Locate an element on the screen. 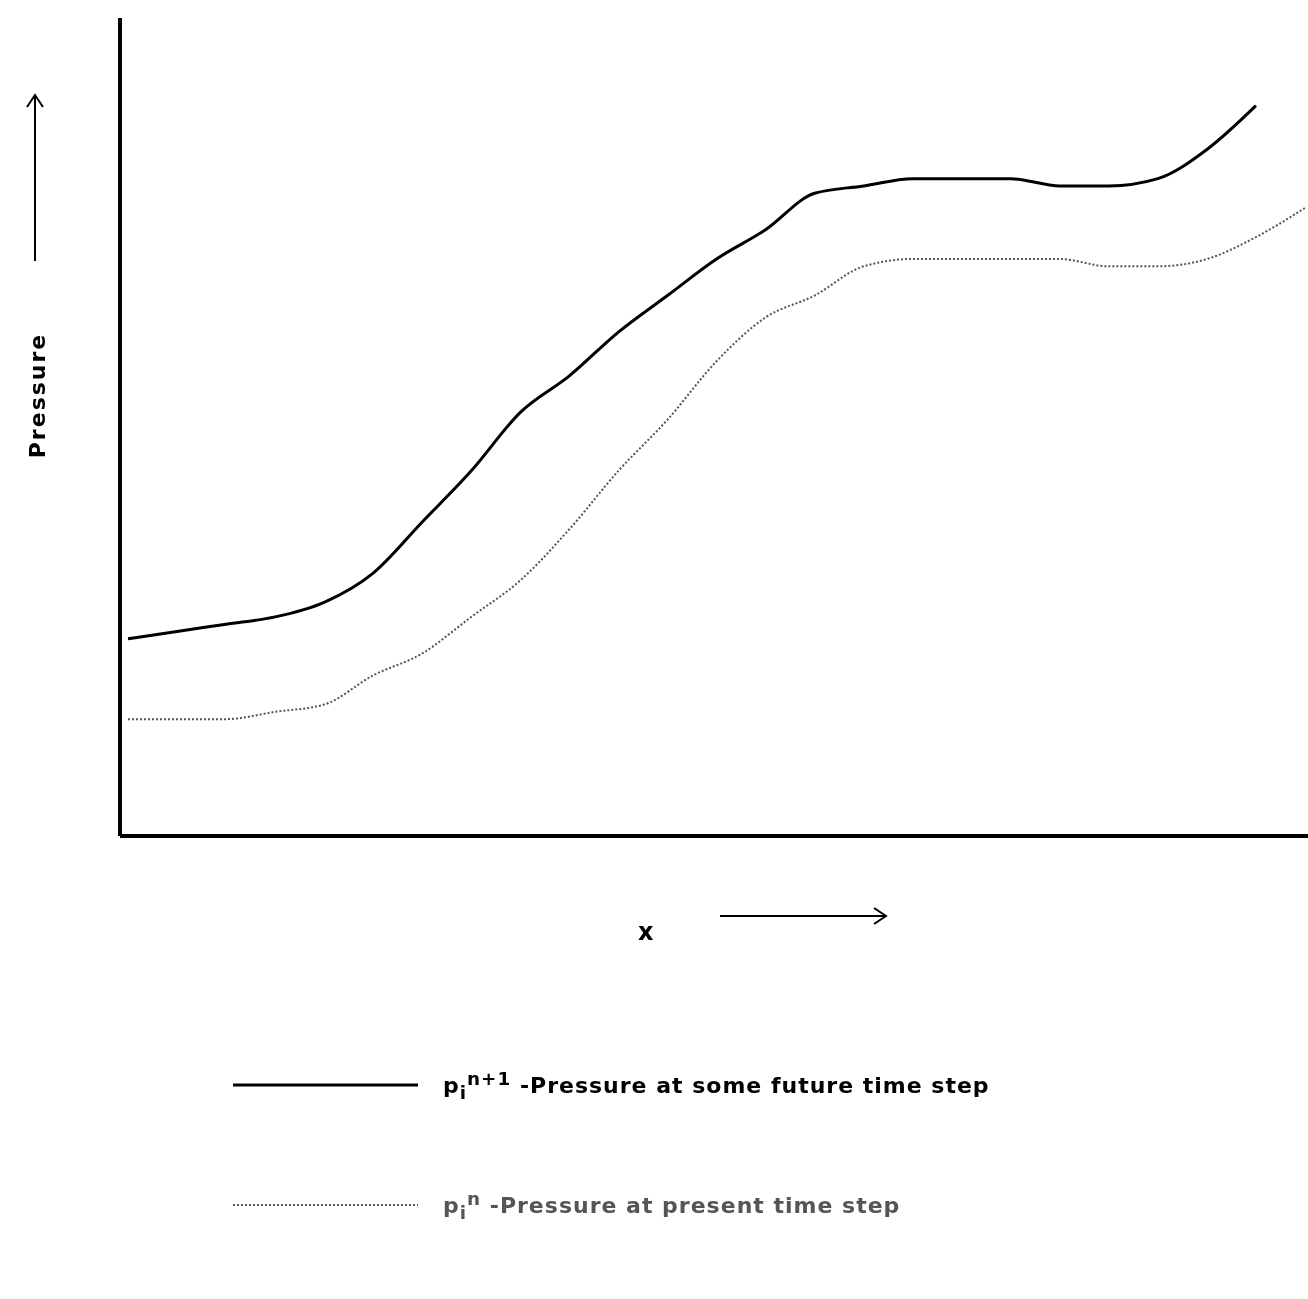 This screenshot has width=1308, height=1299. y-axis-title: Pressure is located at coordinates (37, 396).